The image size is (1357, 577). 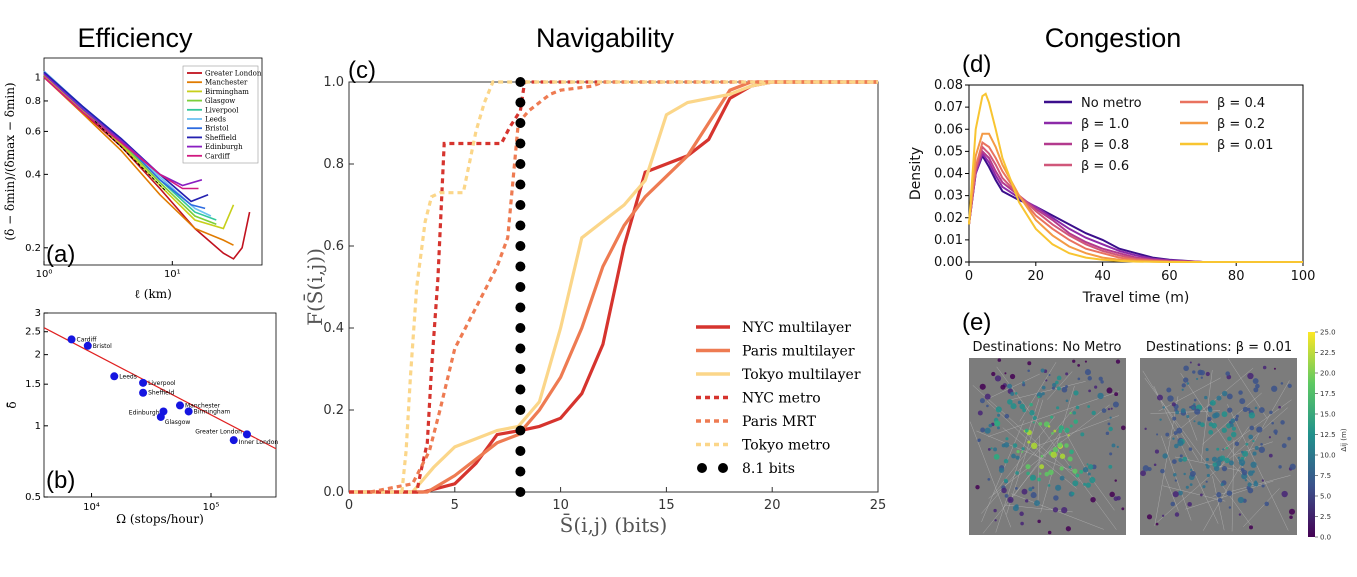 What do you see at coordinates (144, 412) in the screenshot?
I see `b-point-label: Edinburgh` at bounding box center [144, 412].